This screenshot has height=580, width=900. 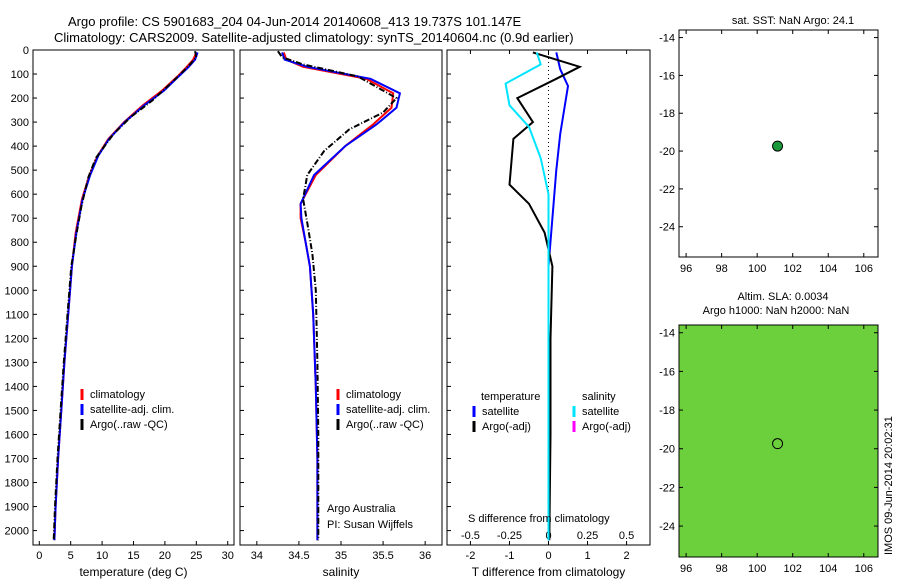 I want to click on profile-location-marker, so click(x=778, y=146).